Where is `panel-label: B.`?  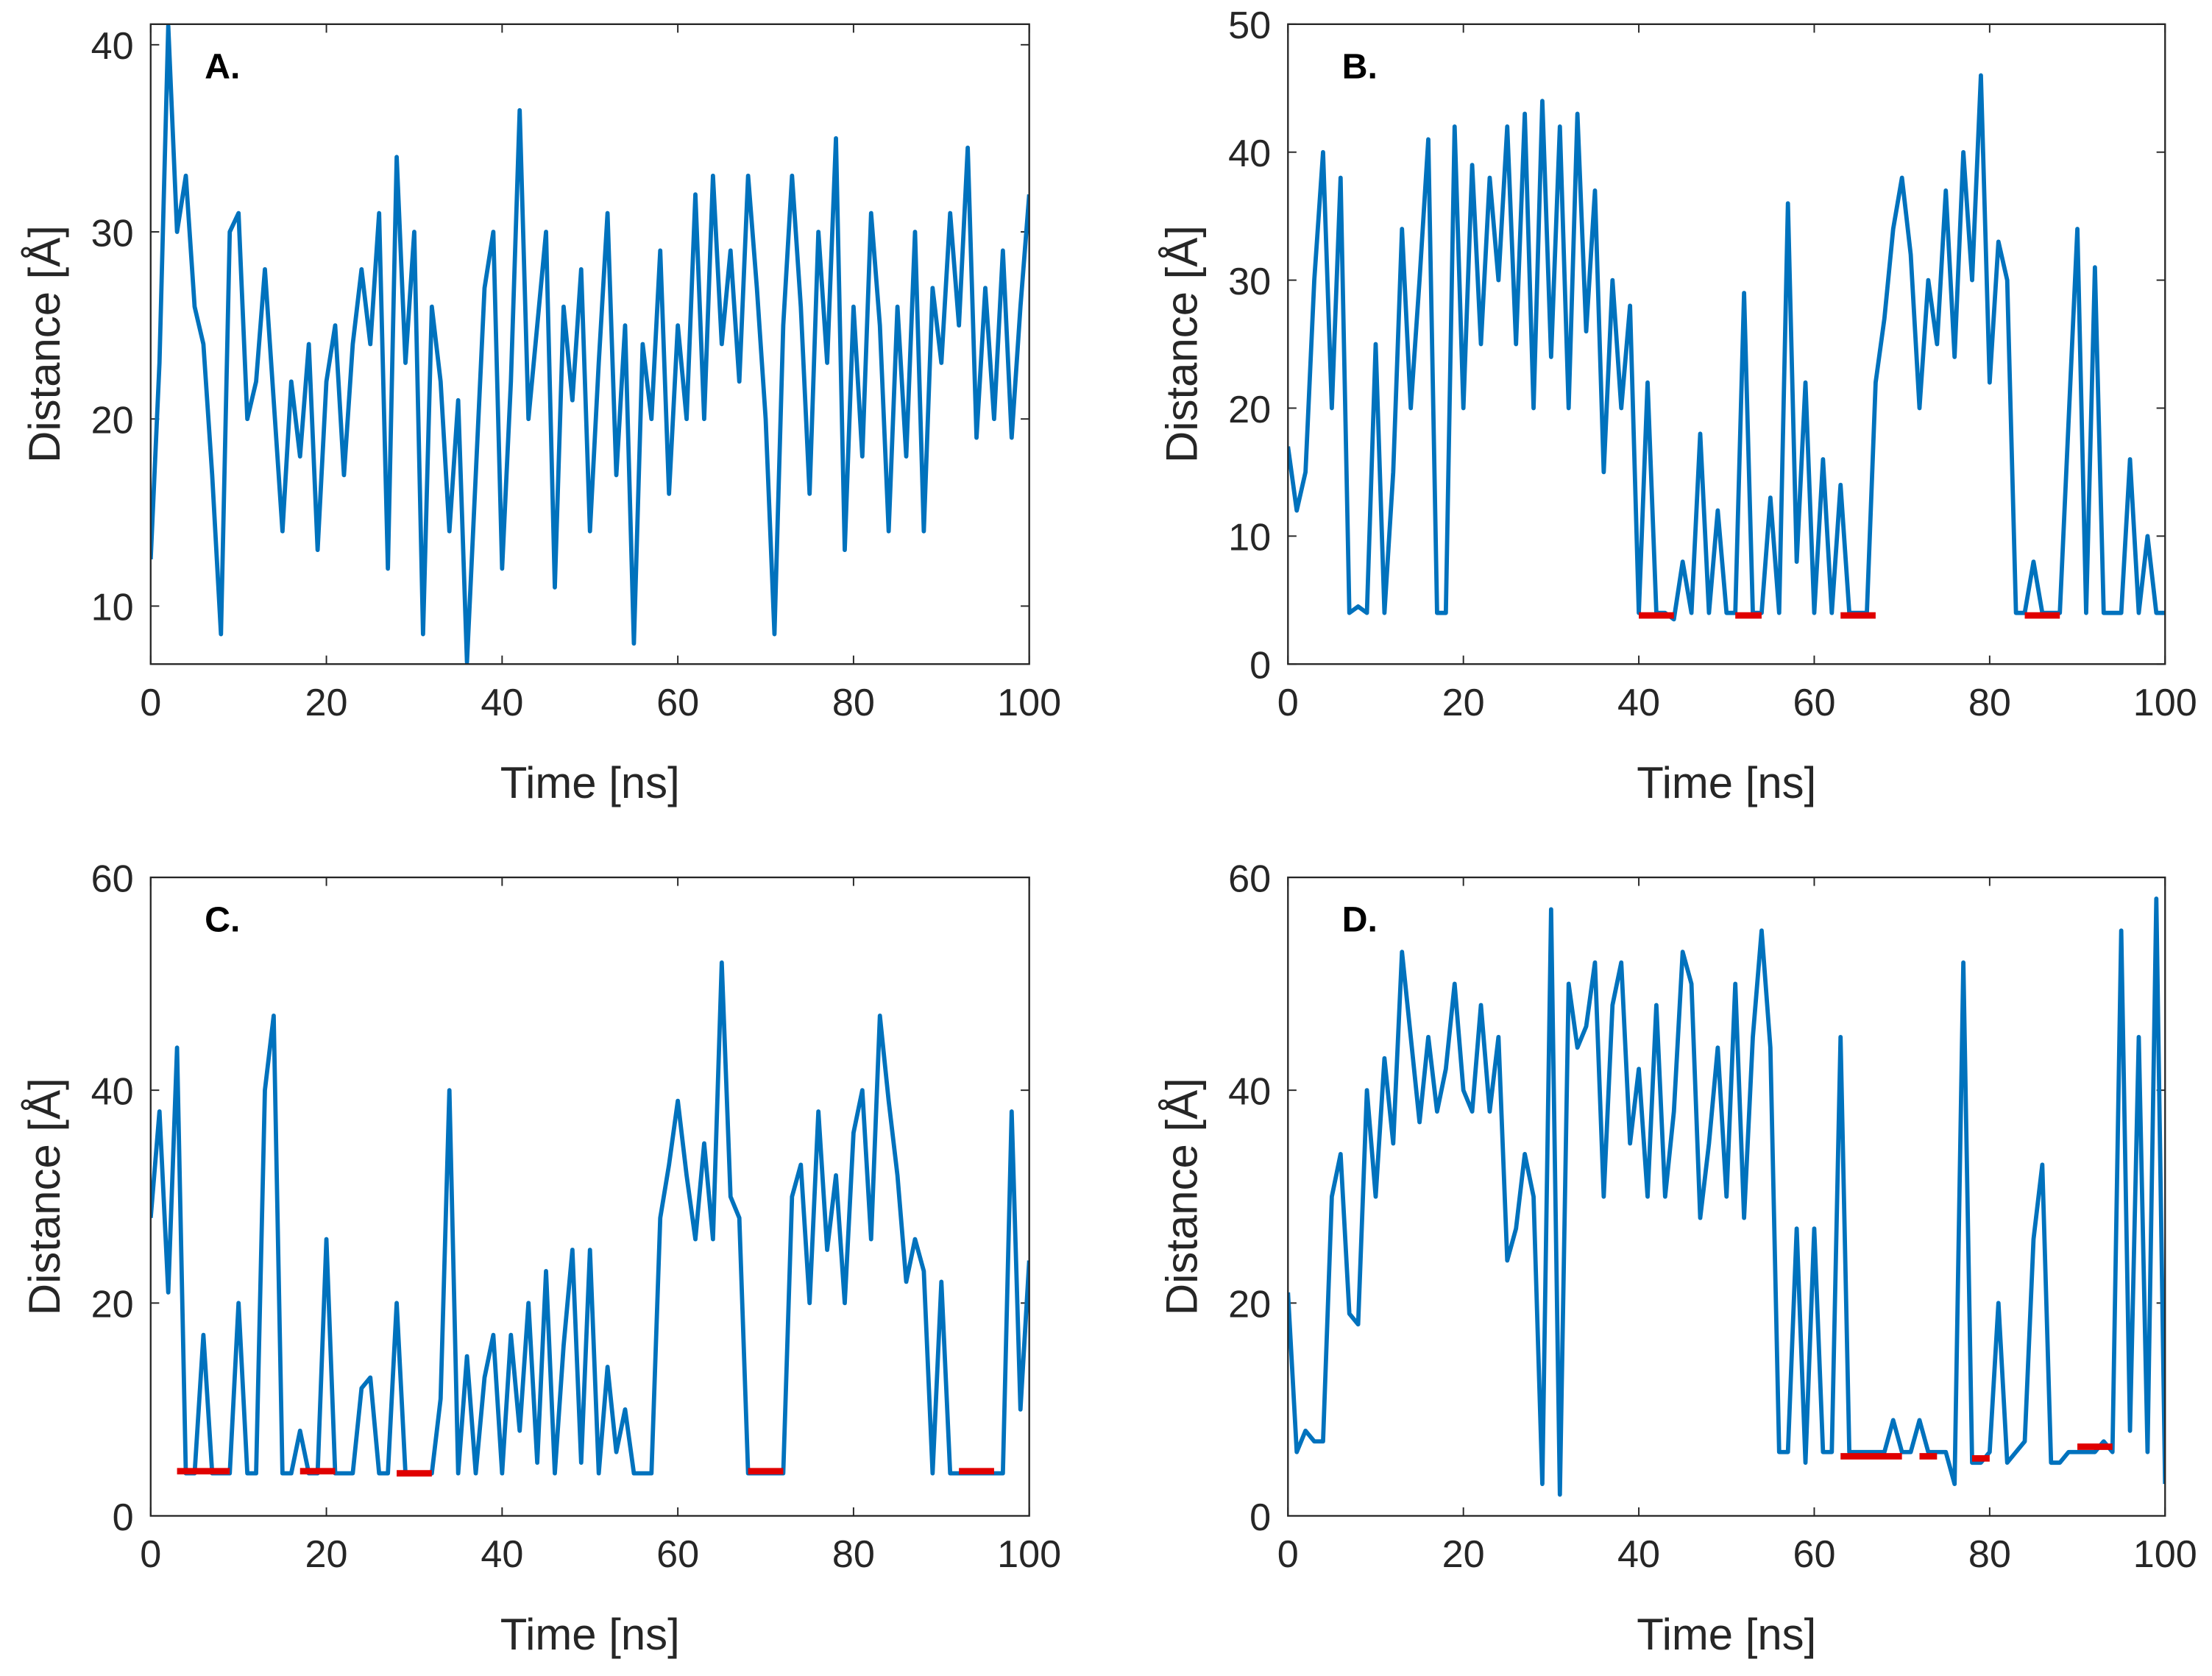
panel-label: B. is located at coordinates (1360, 66).